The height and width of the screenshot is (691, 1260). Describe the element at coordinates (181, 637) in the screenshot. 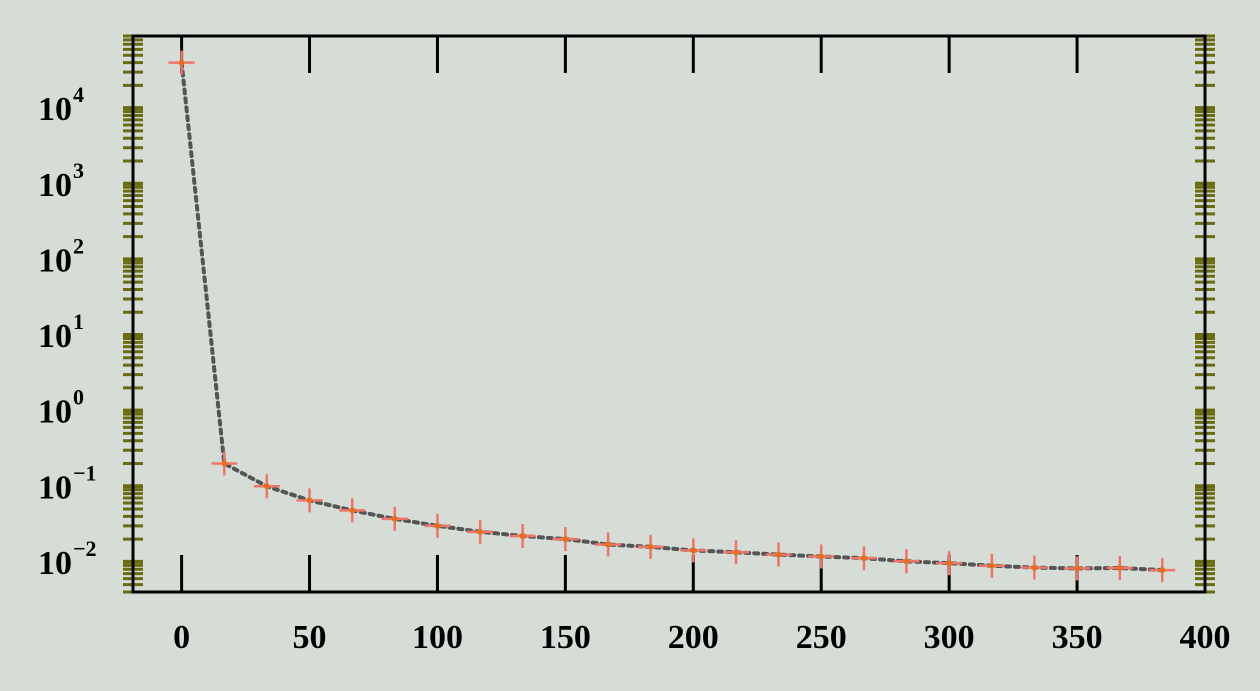

I see `x-tick-label: 0` at that location.